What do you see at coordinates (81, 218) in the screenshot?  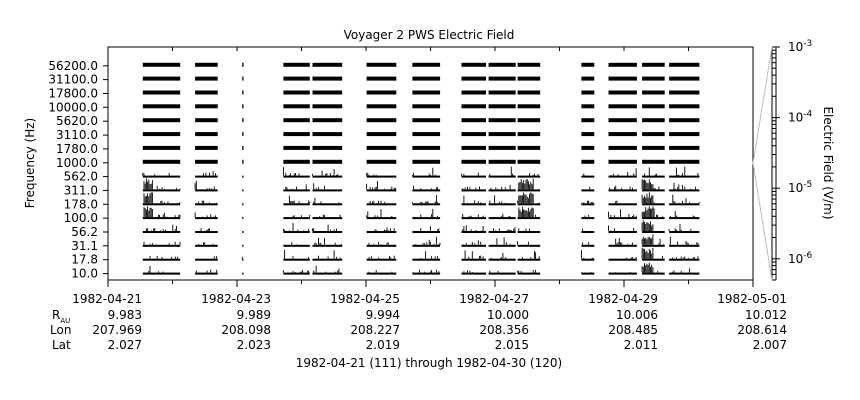 I see `y-tick-label: 100.0` at bounding box center [81, 218].